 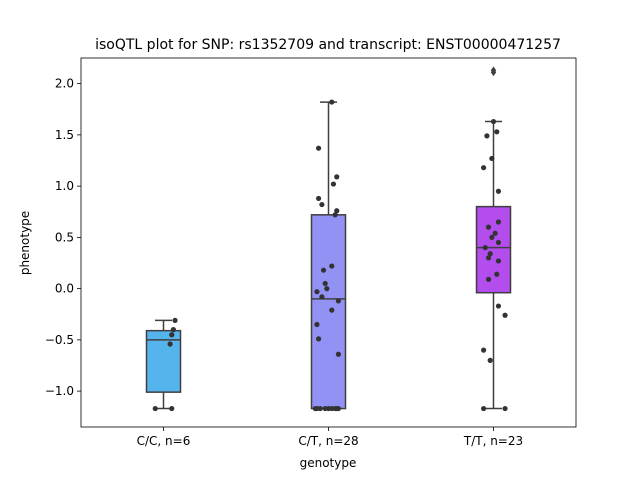 What do you see at coordinates (25, 243) in the screenshot?
I see `y-axis-label: phenotype` at bounding box center [25, 243].